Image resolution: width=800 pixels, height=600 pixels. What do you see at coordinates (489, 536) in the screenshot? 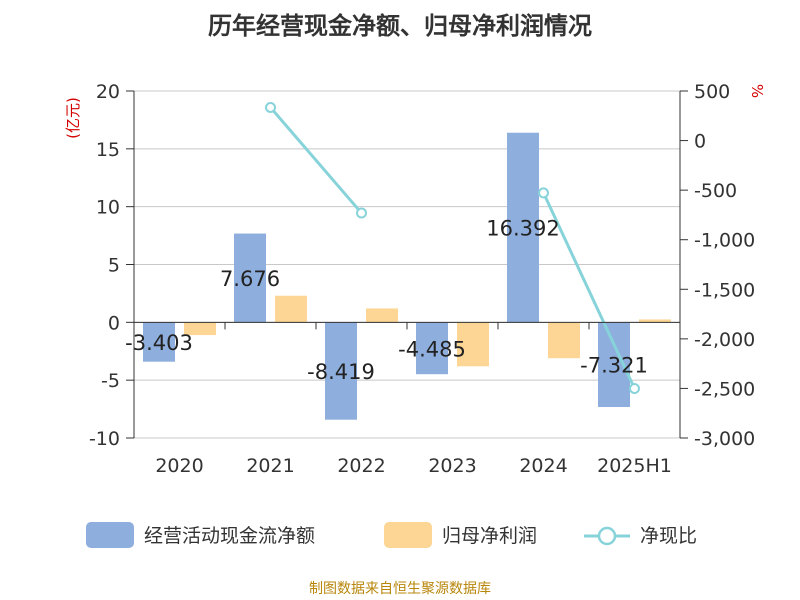
I see `legend-label-profit: 归母净利润` at bounding box center [489, 536].